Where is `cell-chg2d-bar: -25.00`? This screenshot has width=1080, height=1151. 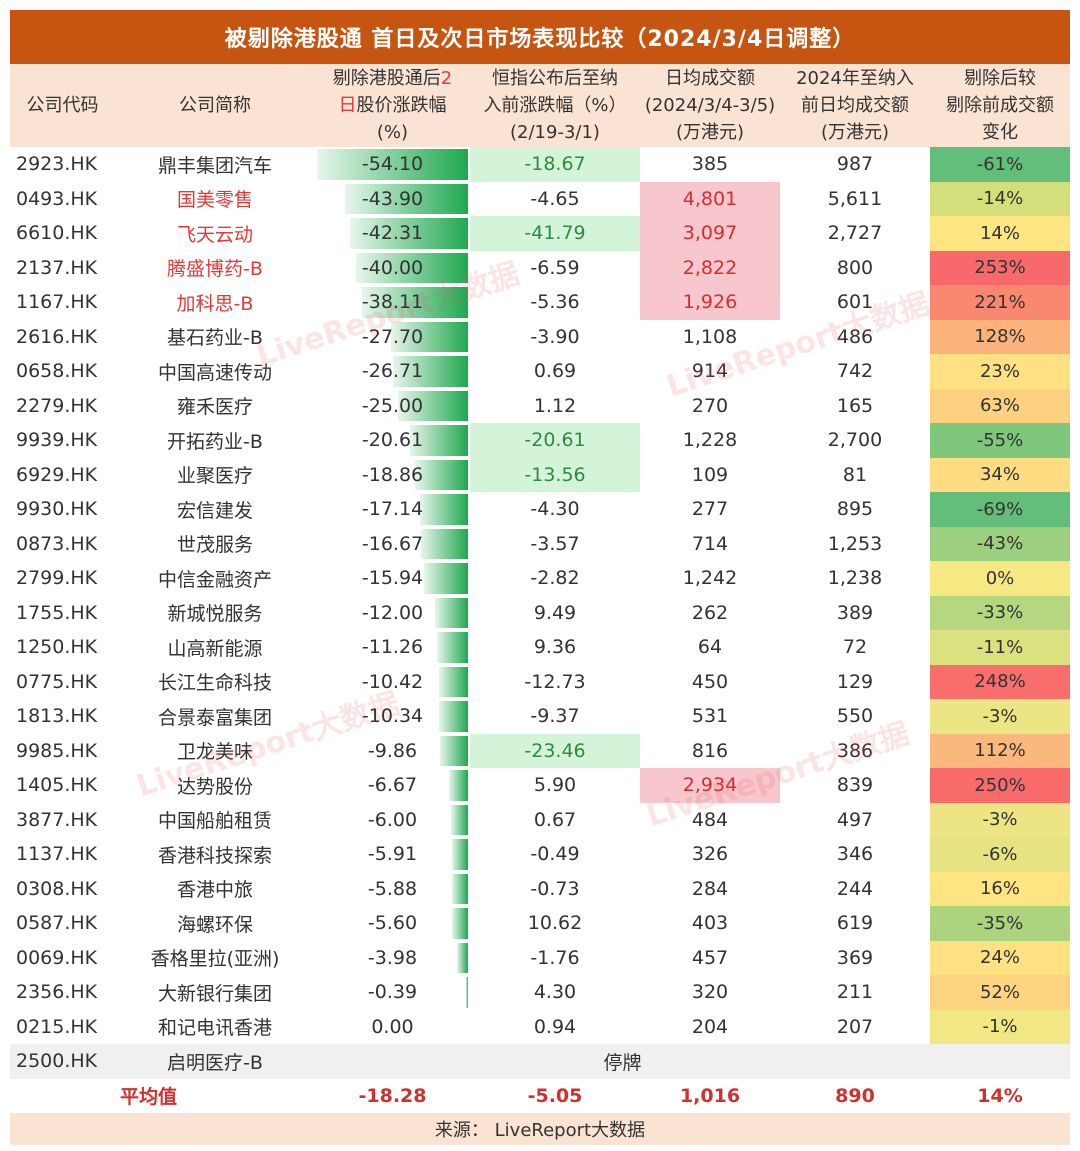 cell-chg2d-bar: -25.00 is located at coordinates (392, 406).